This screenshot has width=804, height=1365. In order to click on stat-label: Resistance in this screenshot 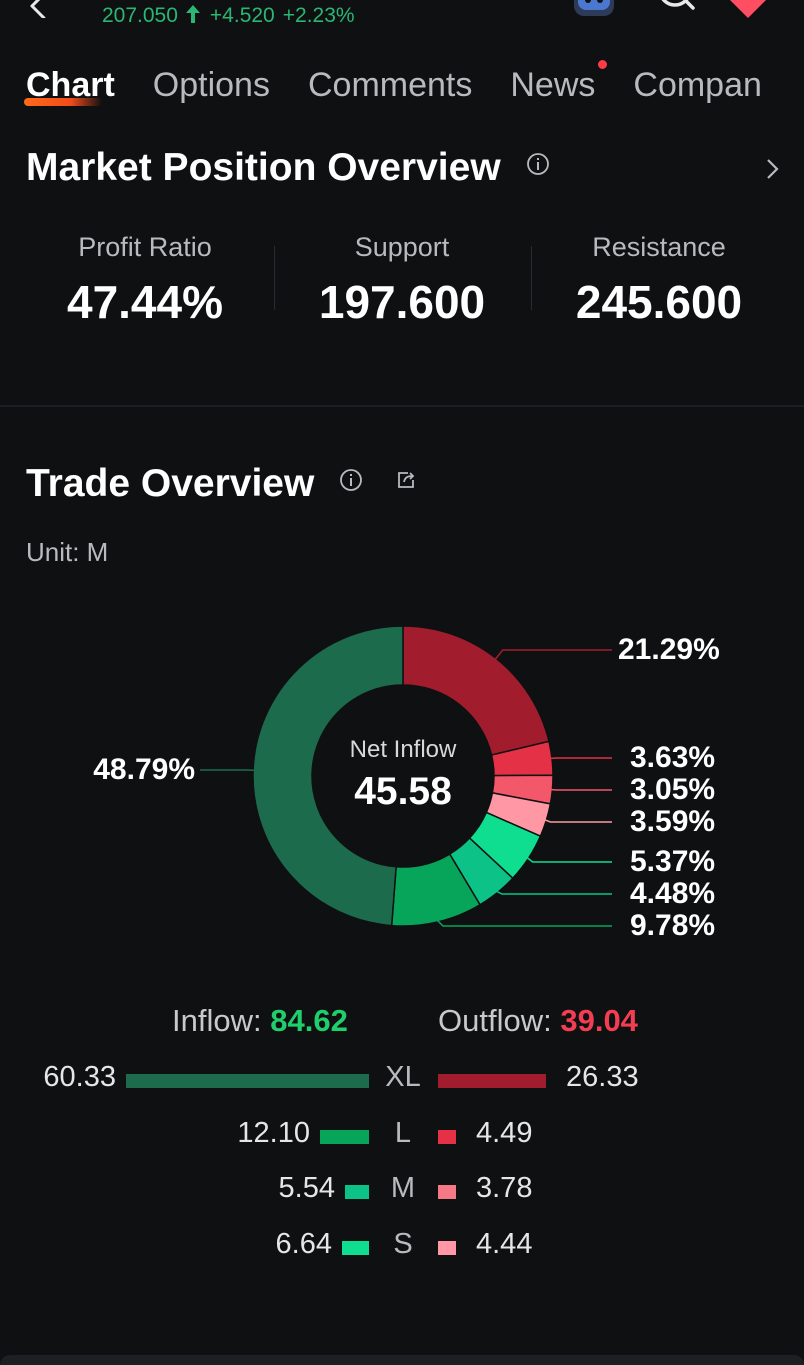, I will do `click(659, 247)`.